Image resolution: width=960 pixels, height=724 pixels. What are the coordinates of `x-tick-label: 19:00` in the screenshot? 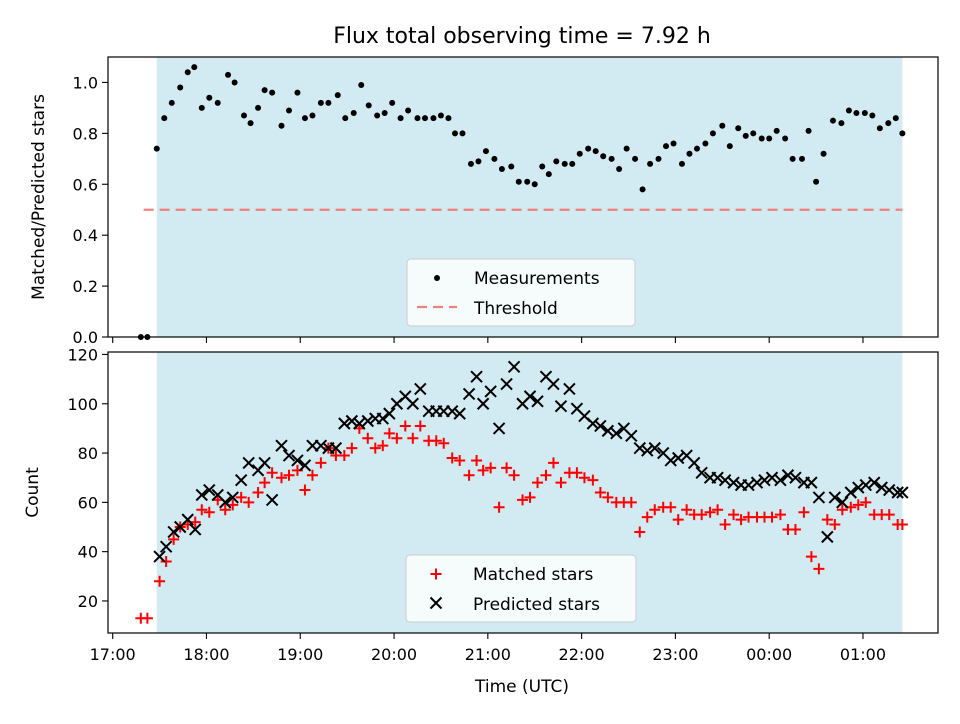 It's located at (300, 654).